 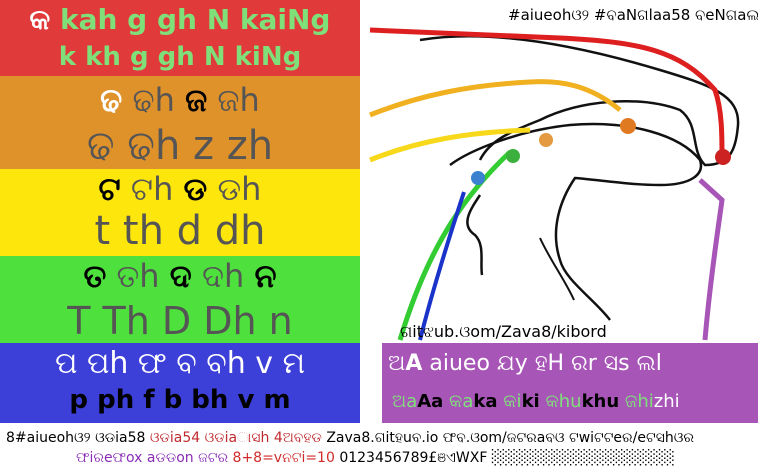 I want to click on vowel-pair-1-script: ଅa, so click(x=405, y=401).